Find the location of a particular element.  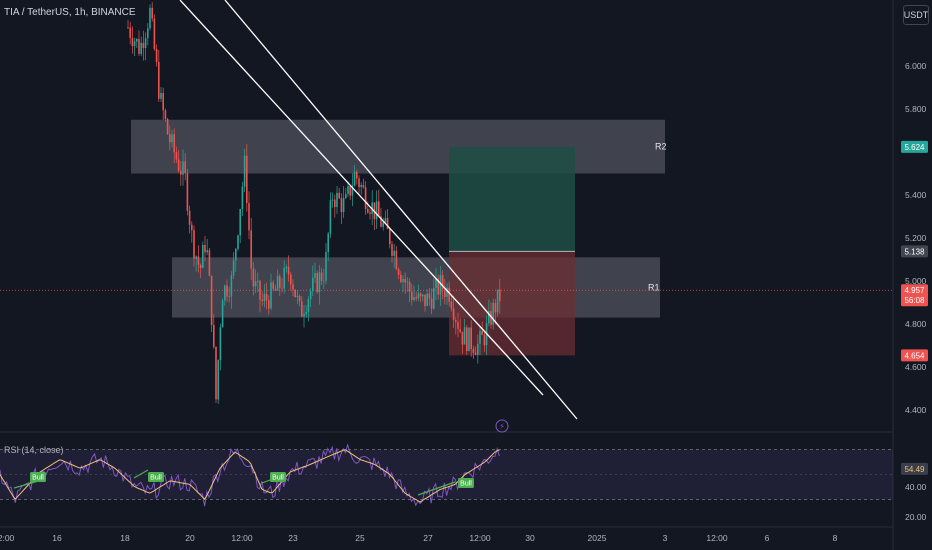

countdown-label: 56:08 is located at coordinates (914, 300).